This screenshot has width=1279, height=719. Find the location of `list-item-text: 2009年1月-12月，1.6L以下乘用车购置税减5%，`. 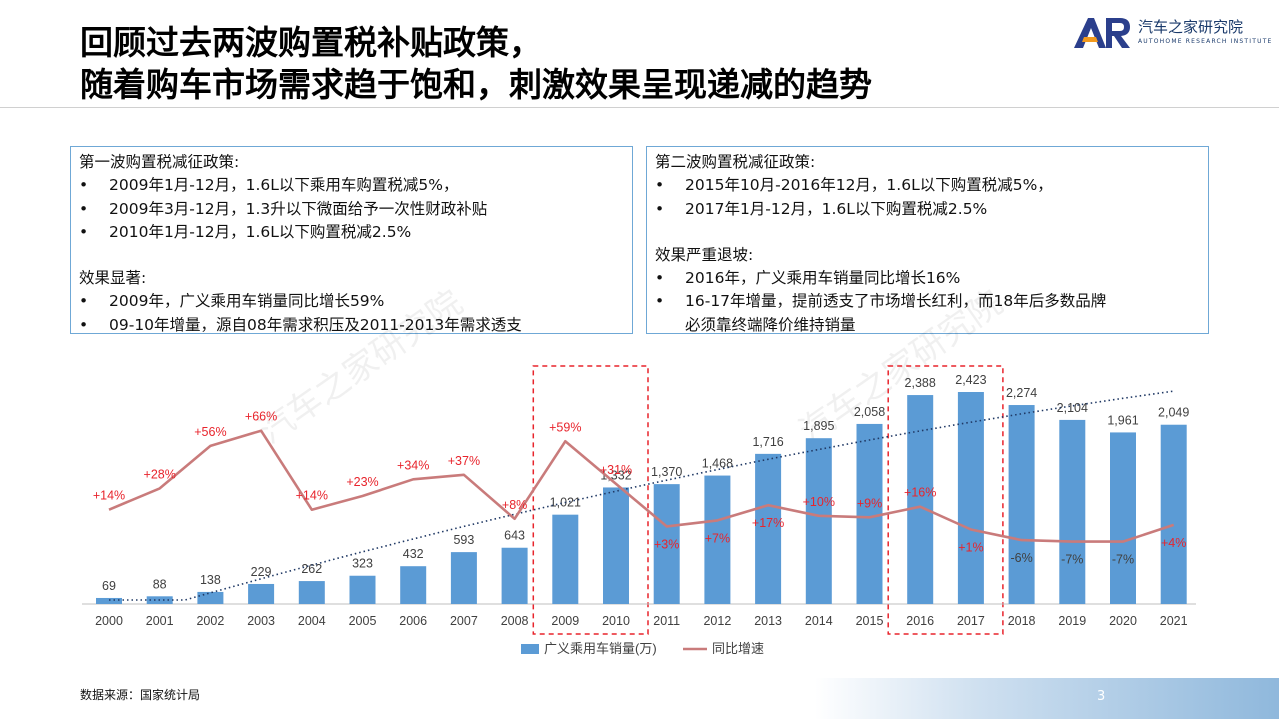

list-item-text: 2009年1月-12月，1.6L以下乘用车购置税减5%， is located at coordinates (284, 185).